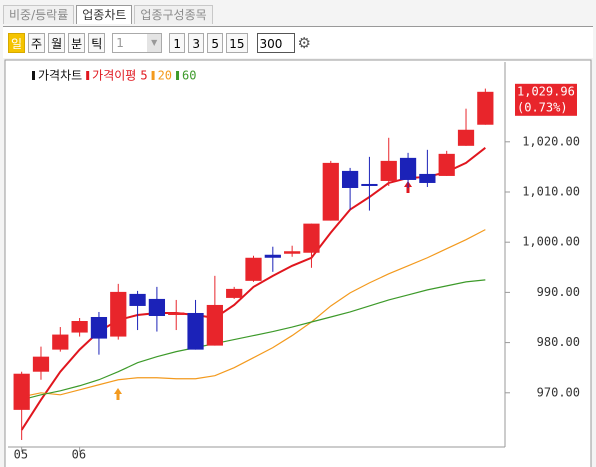  I want to click on change-rate: (0.73%), so click(542, 107).